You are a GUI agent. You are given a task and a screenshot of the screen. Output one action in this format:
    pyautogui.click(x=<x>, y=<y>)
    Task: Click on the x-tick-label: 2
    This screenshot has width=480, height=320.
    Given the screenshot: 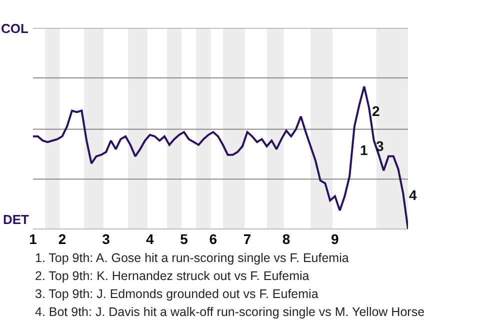 What is the action you would take?
    pyautogui.click(x=62, y=239)
    